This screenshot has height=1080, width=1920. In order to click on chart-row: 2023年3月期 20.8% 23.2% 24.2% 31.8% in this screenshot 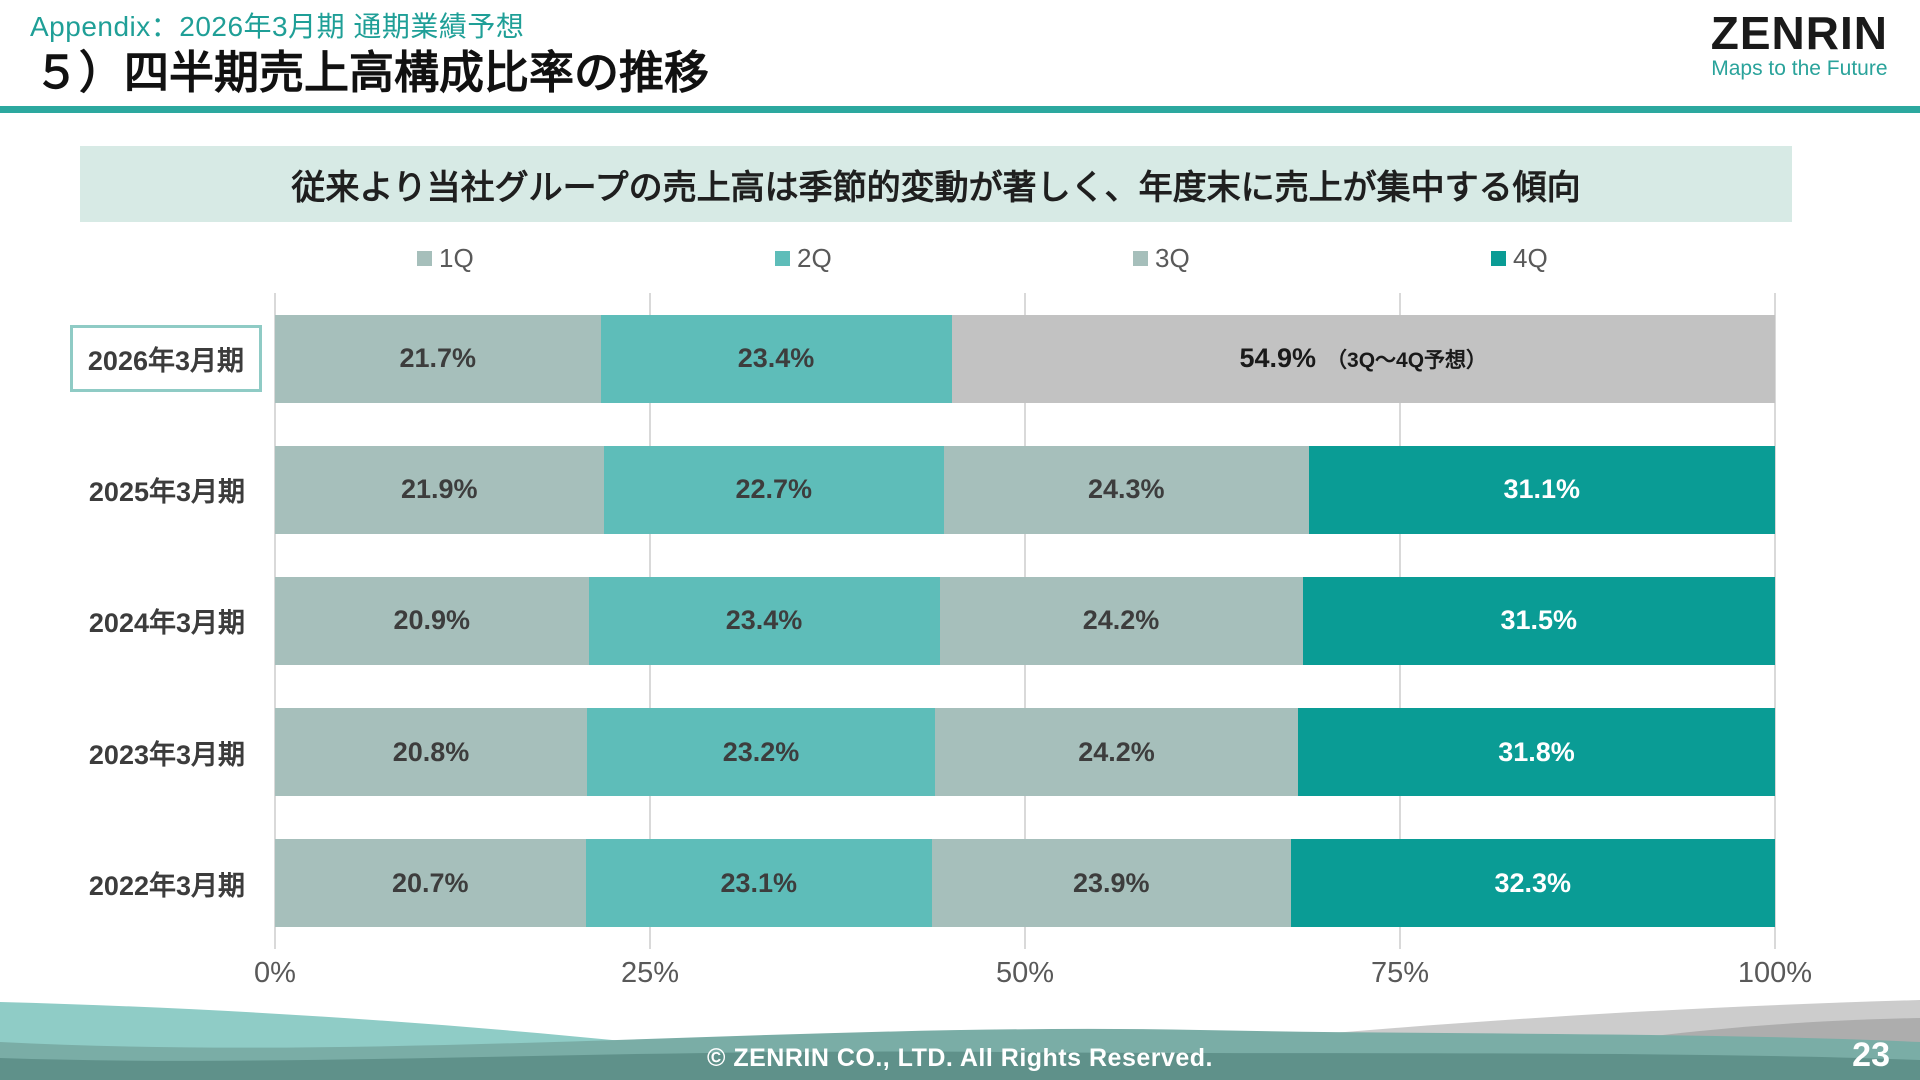, I will do `click(917, 752)`.